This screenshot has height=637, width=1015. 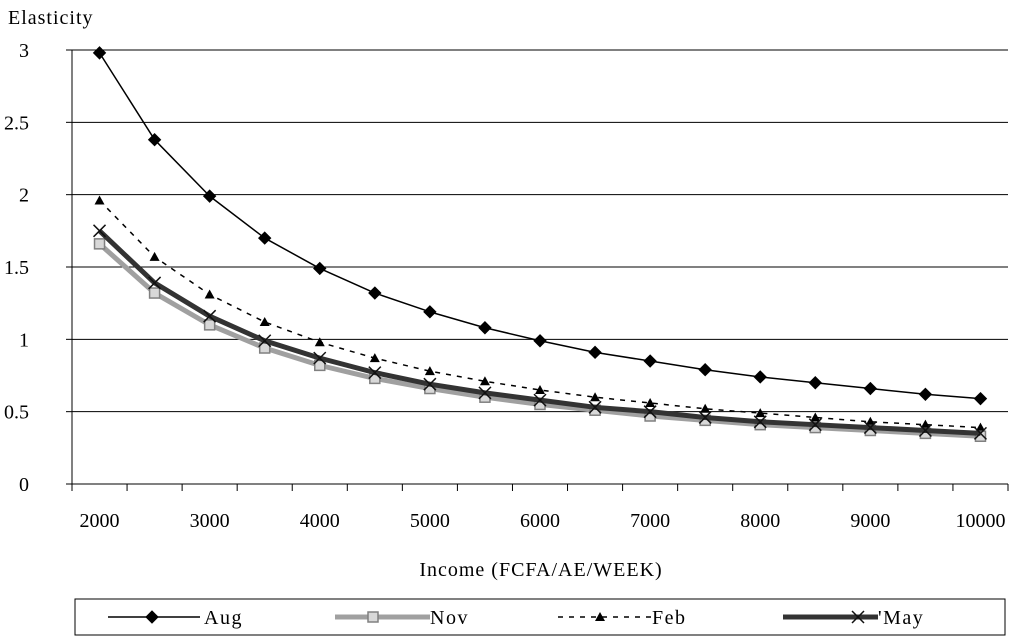 What do you see at coordinates (650, 521) in the screenshot?
I see `x-tick-label: 7000` at bounding box center [650, 521].